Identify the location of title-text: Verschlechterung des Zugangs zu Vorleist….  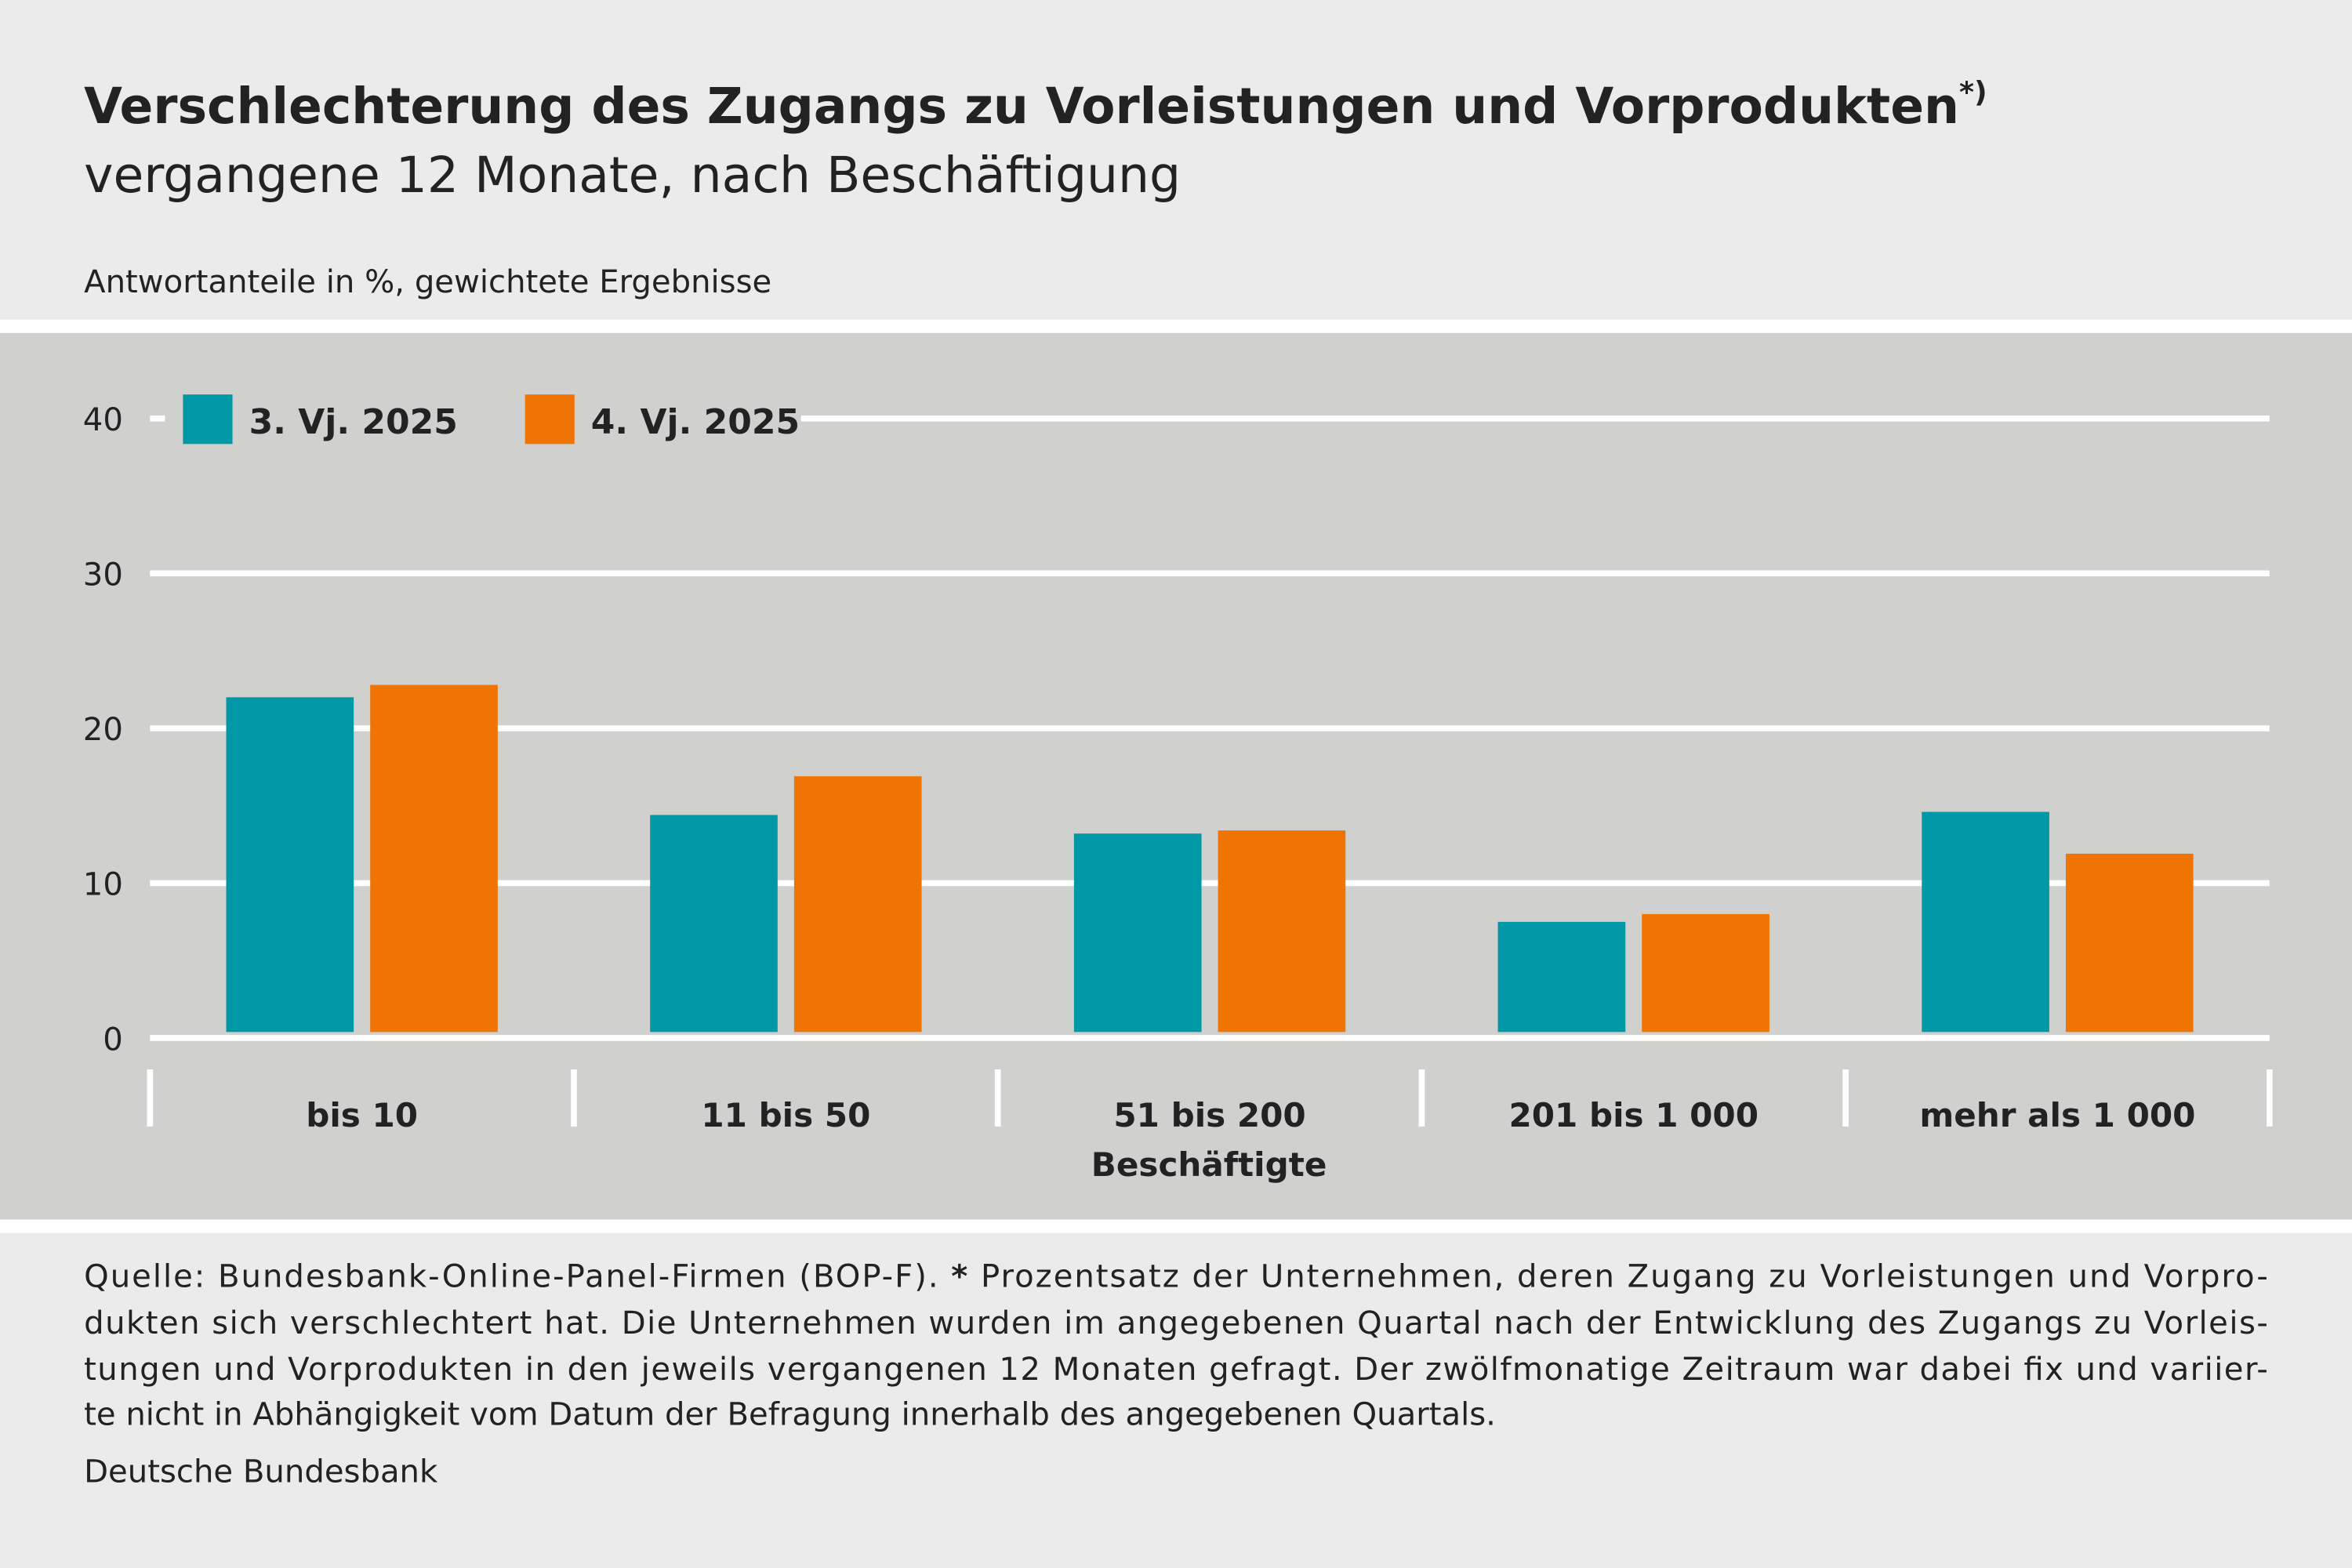
(1021, 106).